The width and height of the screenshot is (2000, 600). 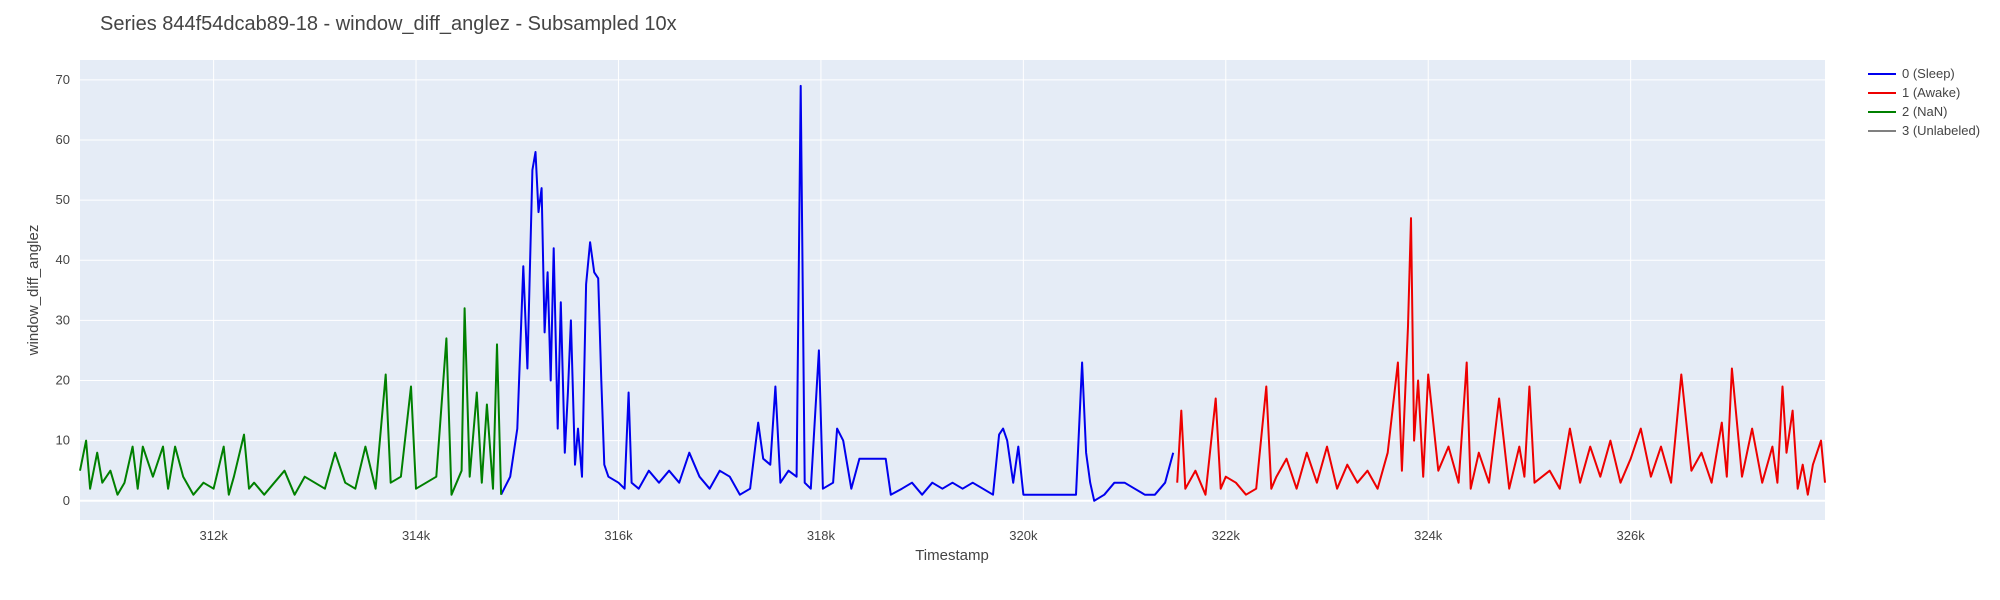 What do you see at coordinates (63, 259) in the screenshot?
I see `y-tick-label: 40` at bounding box center [63, 259].